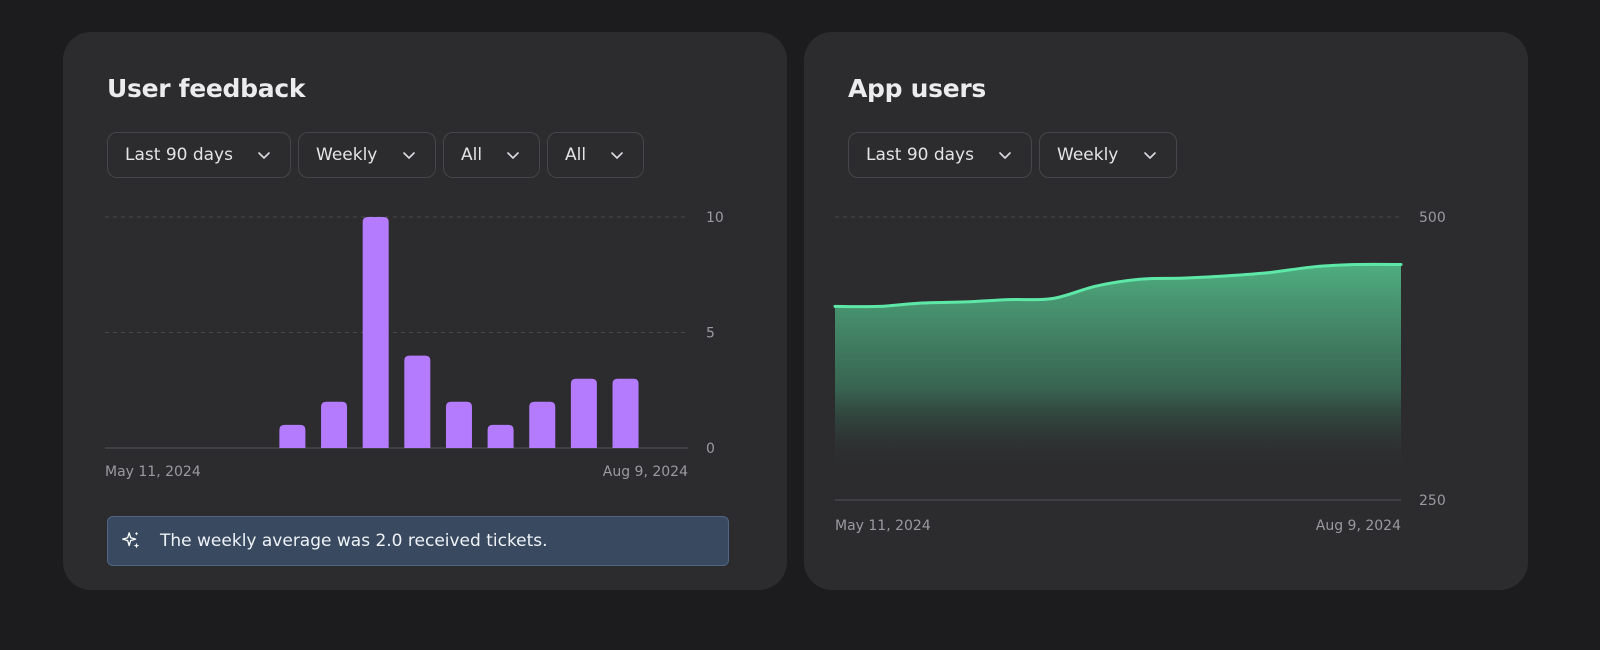  I want to click on y-tick-label: 5, so click(710, 334).